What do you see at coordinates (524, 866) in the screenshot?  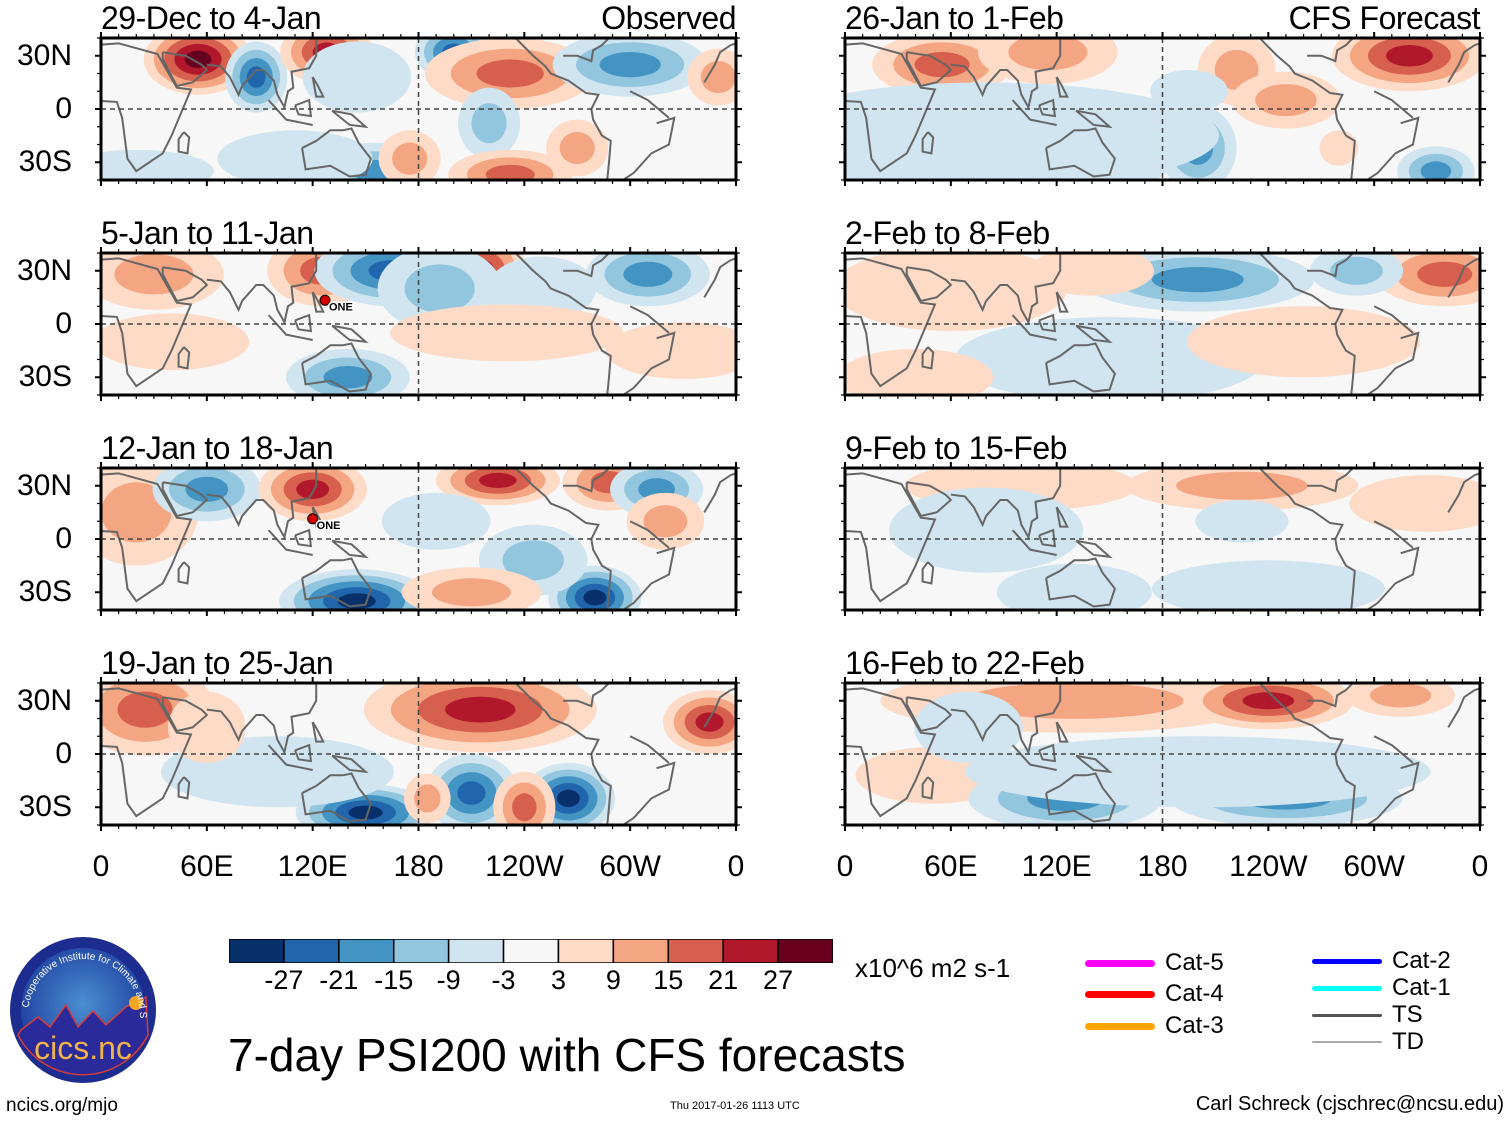 I see `x-tick-label: 120W` at bounding box center [524, 866].